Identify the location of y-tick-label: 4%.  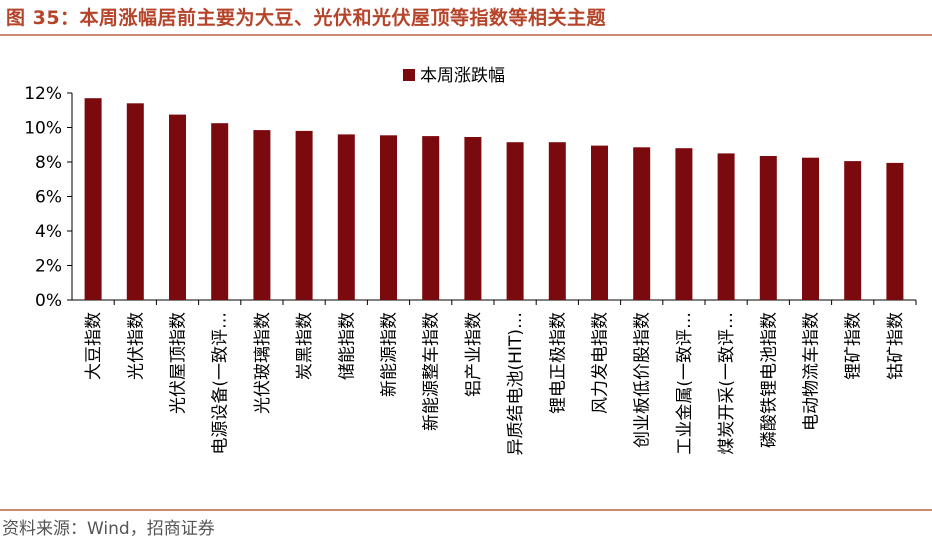
(48, 232).